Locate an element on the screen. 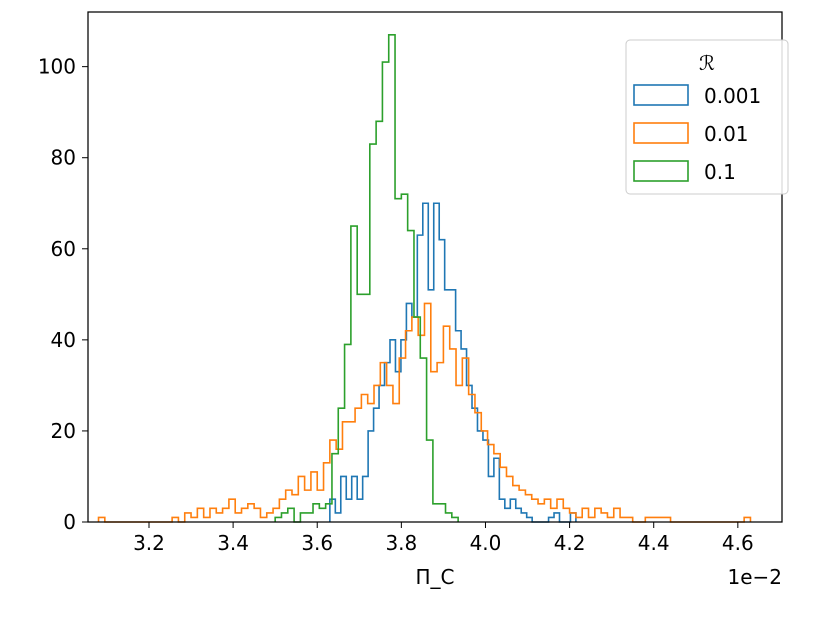 This screenshot has width=830, height=626. y-tick-label: 100 is located at coordinates (57, 67).